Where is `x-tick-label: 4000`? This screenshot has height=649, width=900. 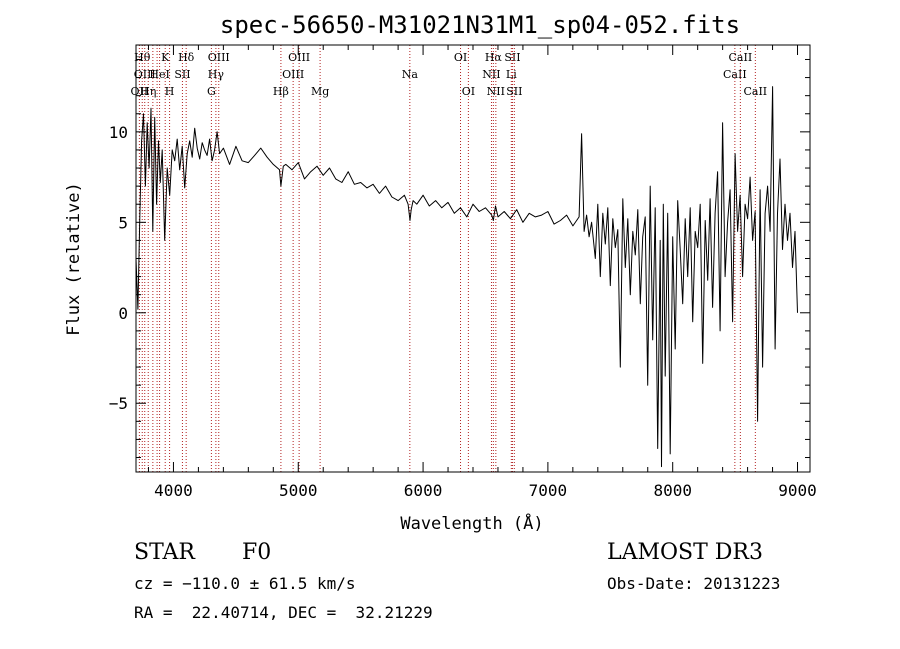 x-tick-label: 4000 is located at coordinates (173, 490).